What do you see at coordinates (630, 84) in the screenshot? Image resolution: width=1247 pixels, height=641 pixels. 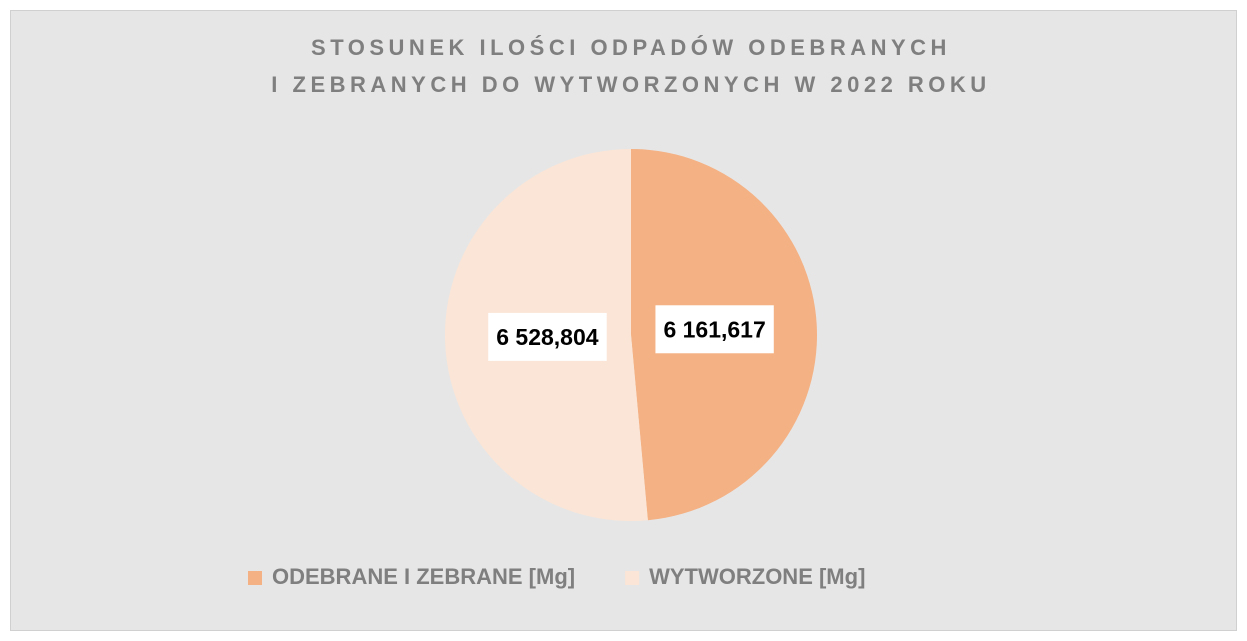 I see `chart-title: I ZEBRANYCH DO WYTWORZONYCH W 2022 ROKU` at bounding box center [630, 84].